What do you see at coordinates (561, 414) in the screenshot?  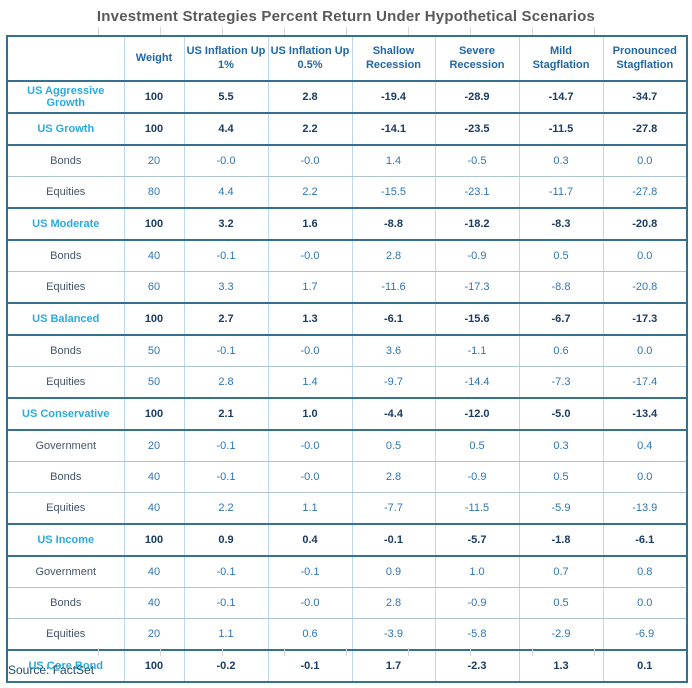 I see `value-cell: -5.0` at bounding box center [561, 414].